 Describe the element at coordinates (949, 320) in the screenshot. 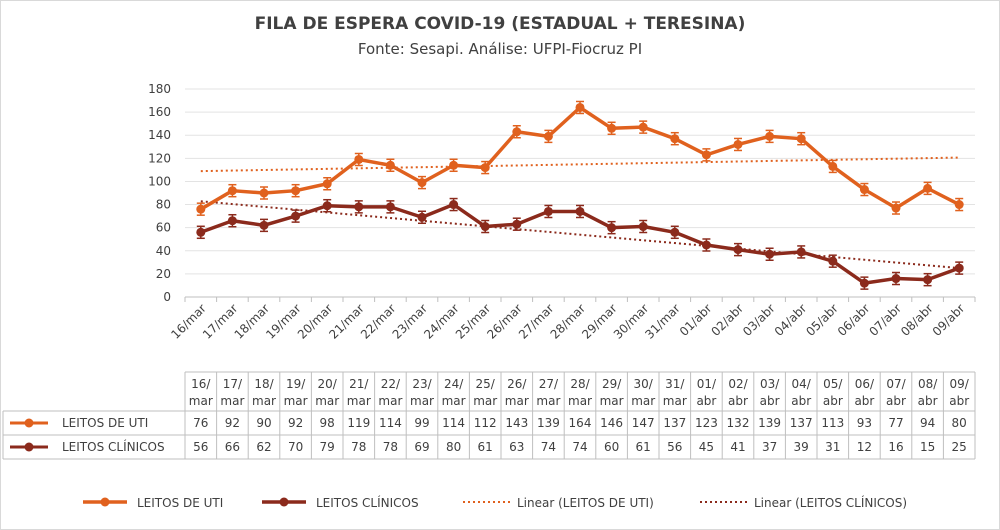

I see `x-tick-label: 09/abr` at that location.